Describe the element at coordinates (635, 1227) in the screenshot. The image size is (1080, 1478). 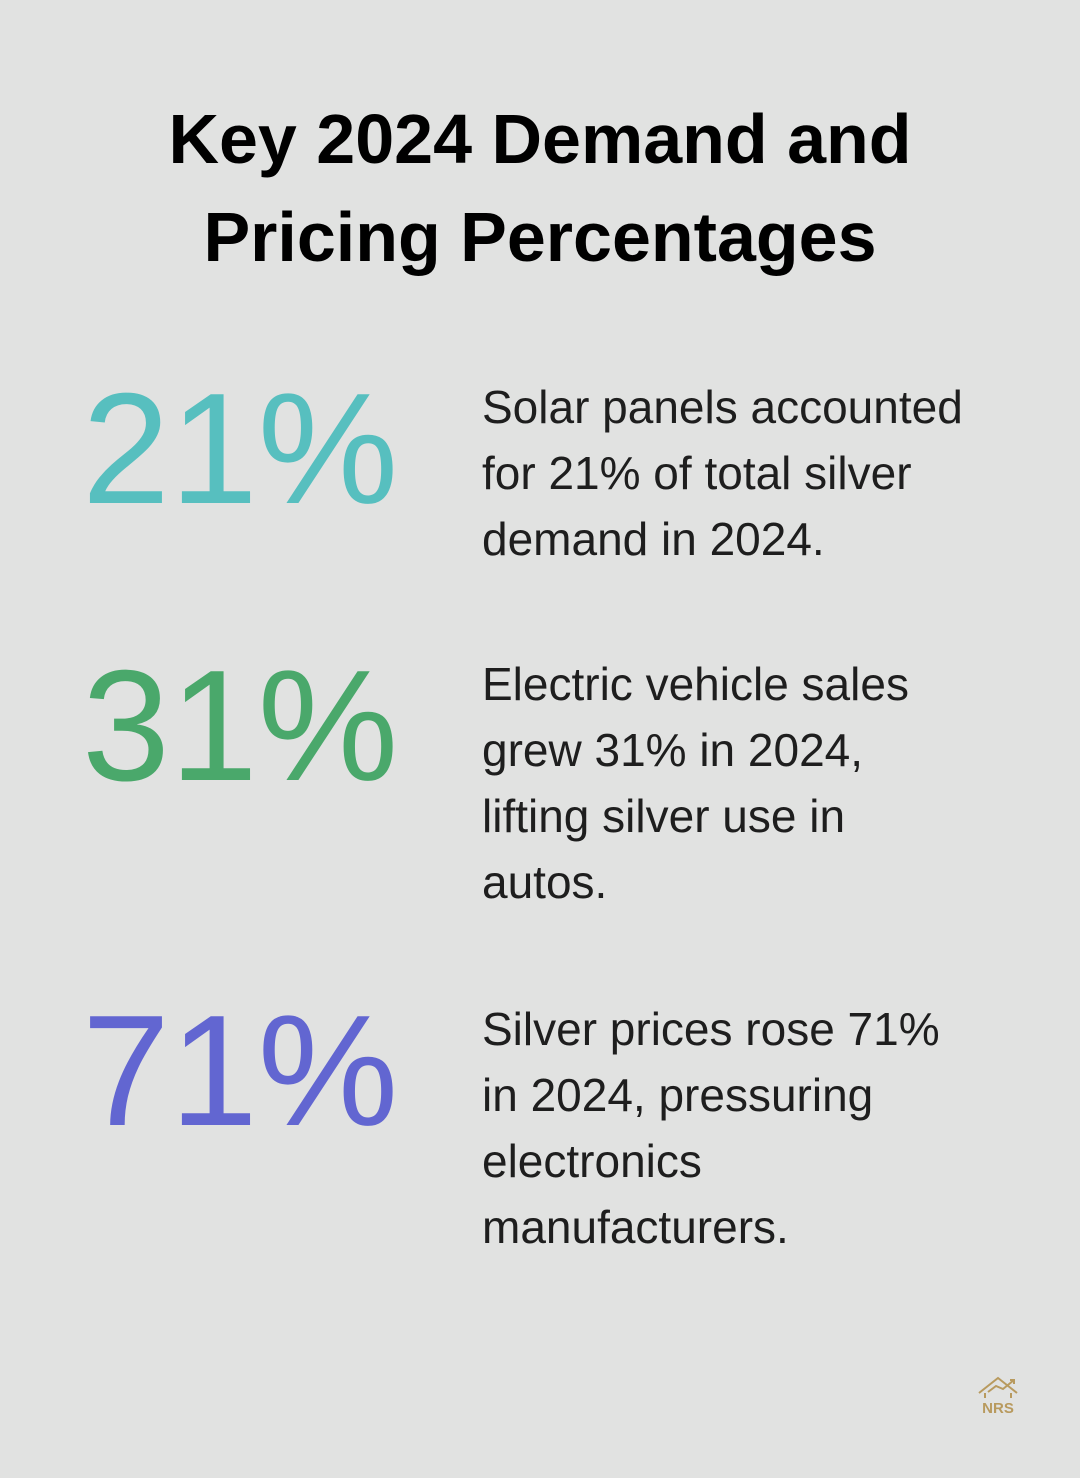
I see `stat-description: manufacturers.` at that location.